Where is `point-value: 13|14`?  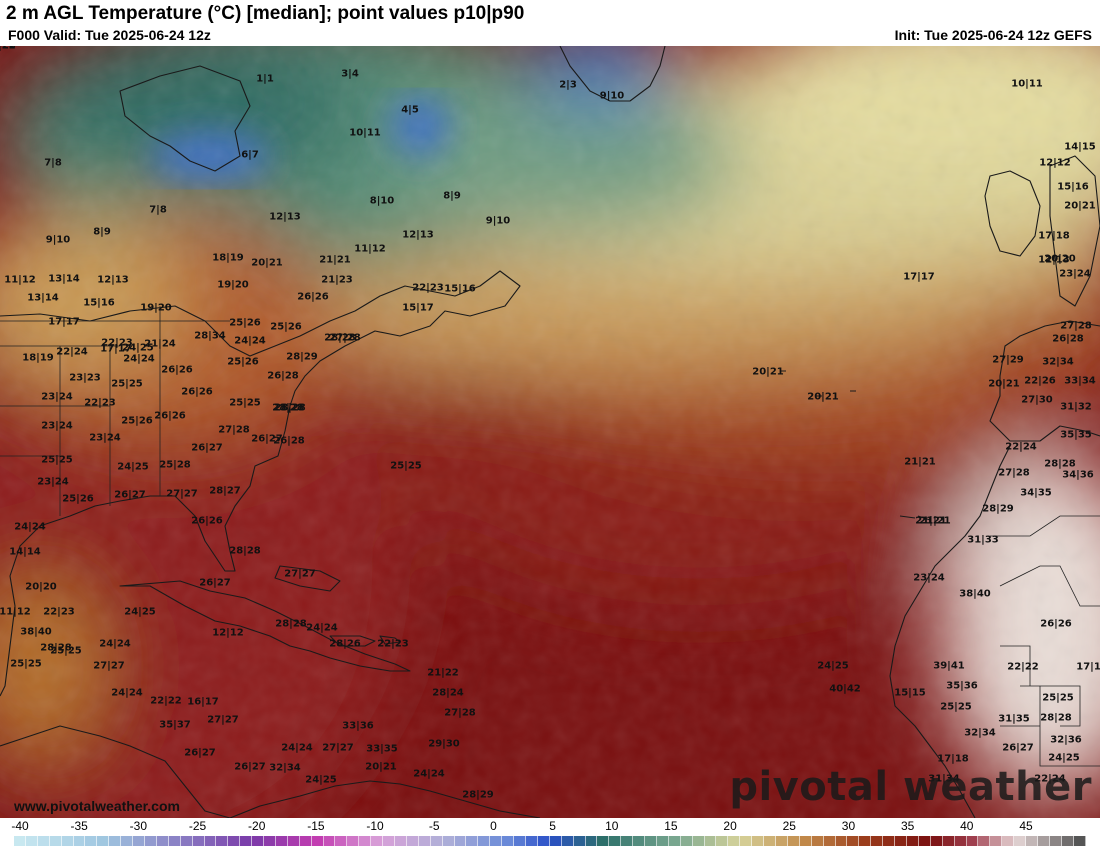
point-value: 13|14 is located at coordinates (64, 279).